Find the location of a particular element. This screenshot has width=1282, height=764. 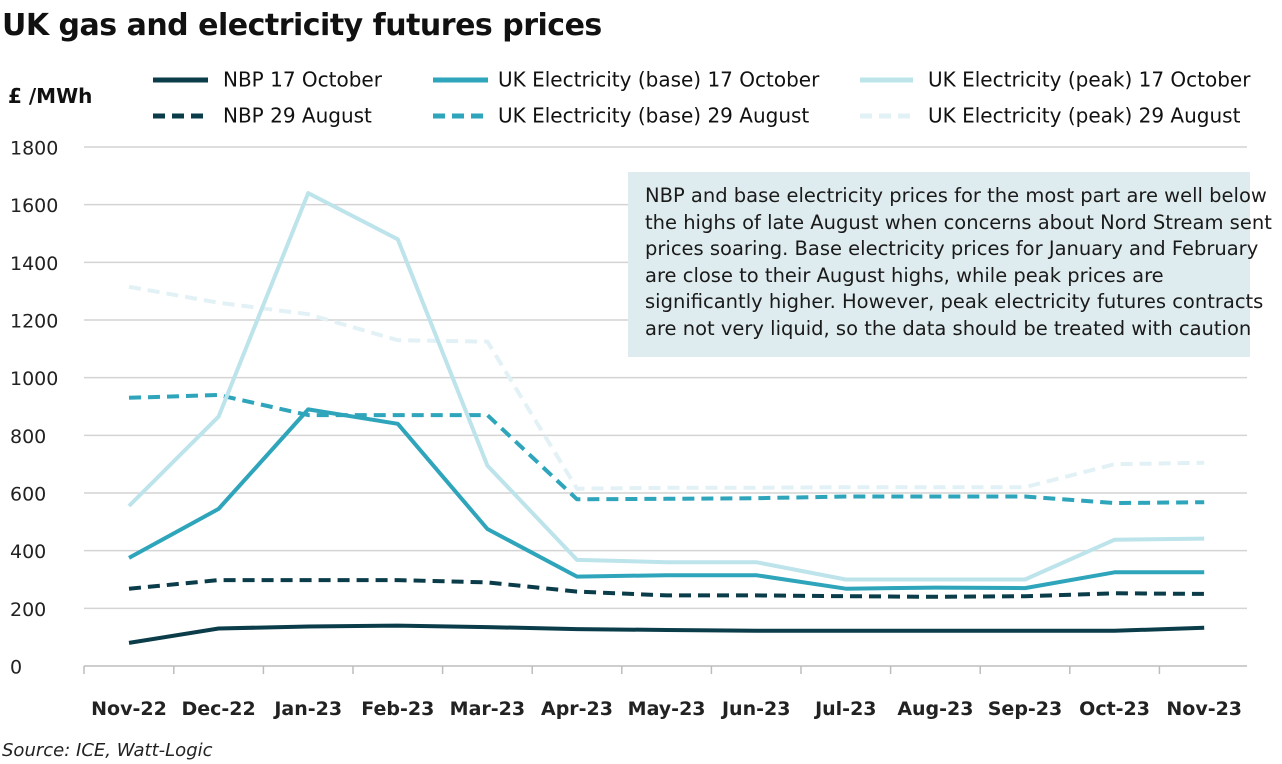

x-tick-label: Dec-22 is located at coordinates (218, 709).